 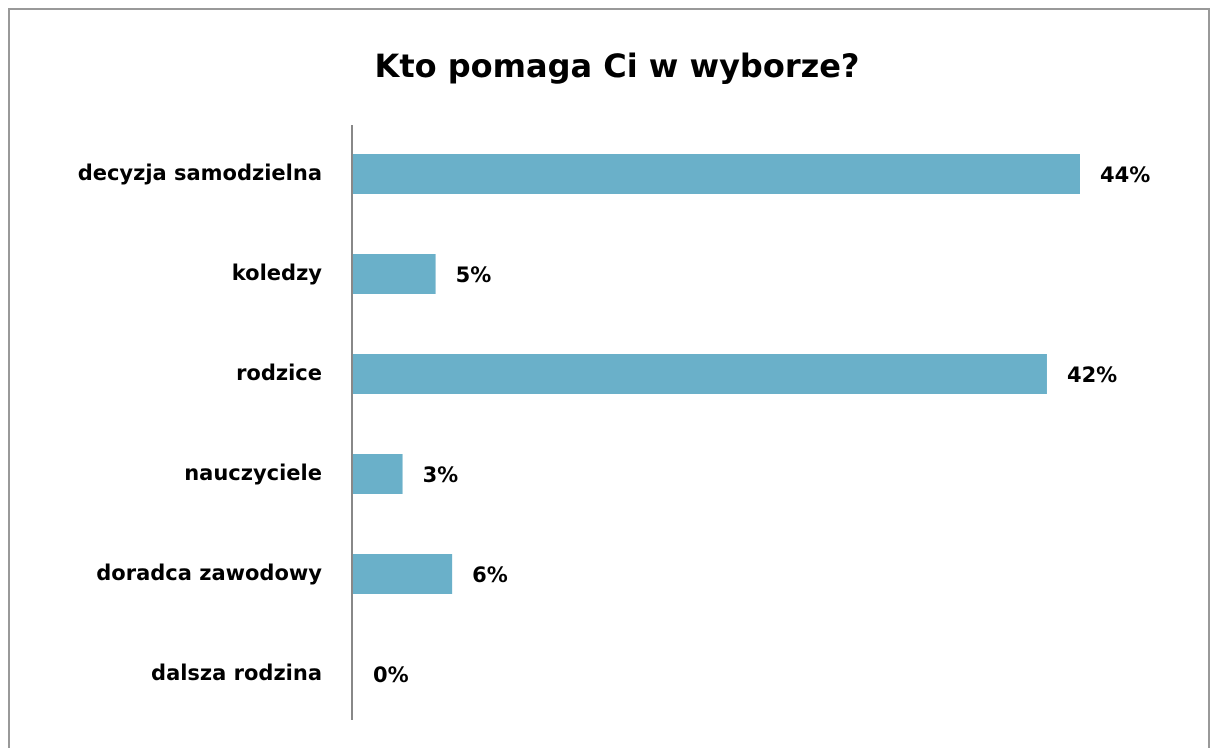 What do you see at coordinates (277, 273) in the screenshot?
I see `category-label: koledzy` at bounding box center [277, 273].